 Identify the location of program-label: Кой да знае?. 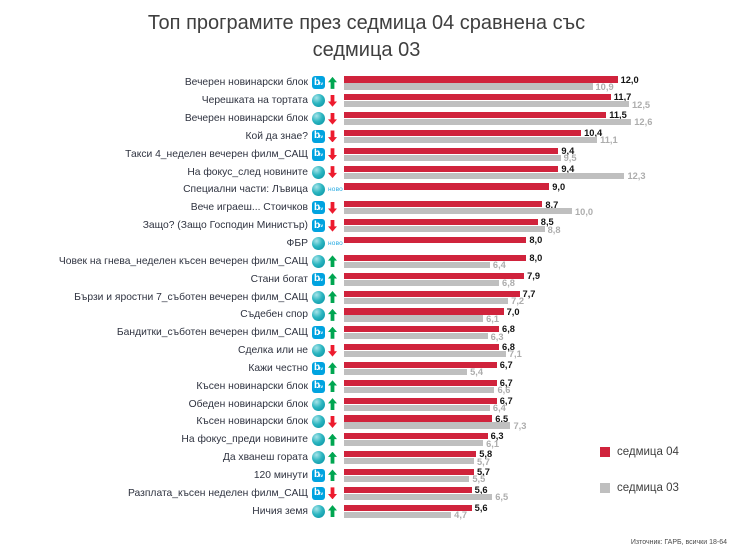
(276, 136).